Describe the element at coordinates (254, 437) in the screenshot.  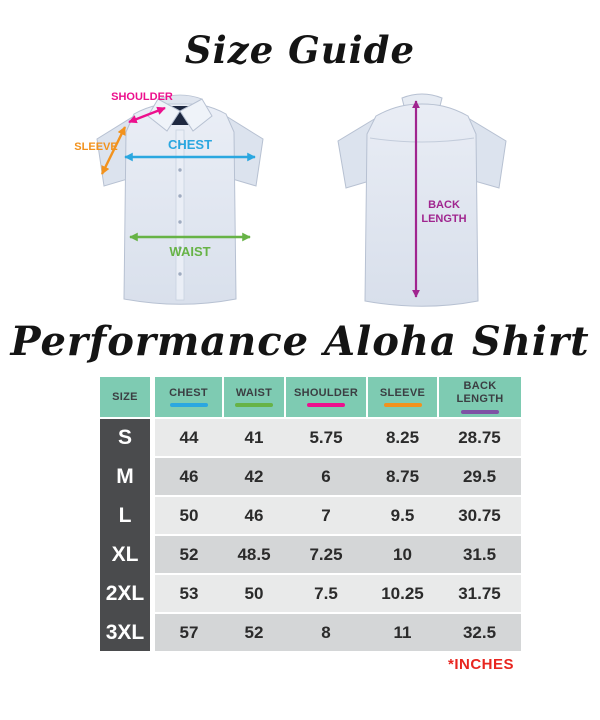
I see `cell-value: 41` at that location.